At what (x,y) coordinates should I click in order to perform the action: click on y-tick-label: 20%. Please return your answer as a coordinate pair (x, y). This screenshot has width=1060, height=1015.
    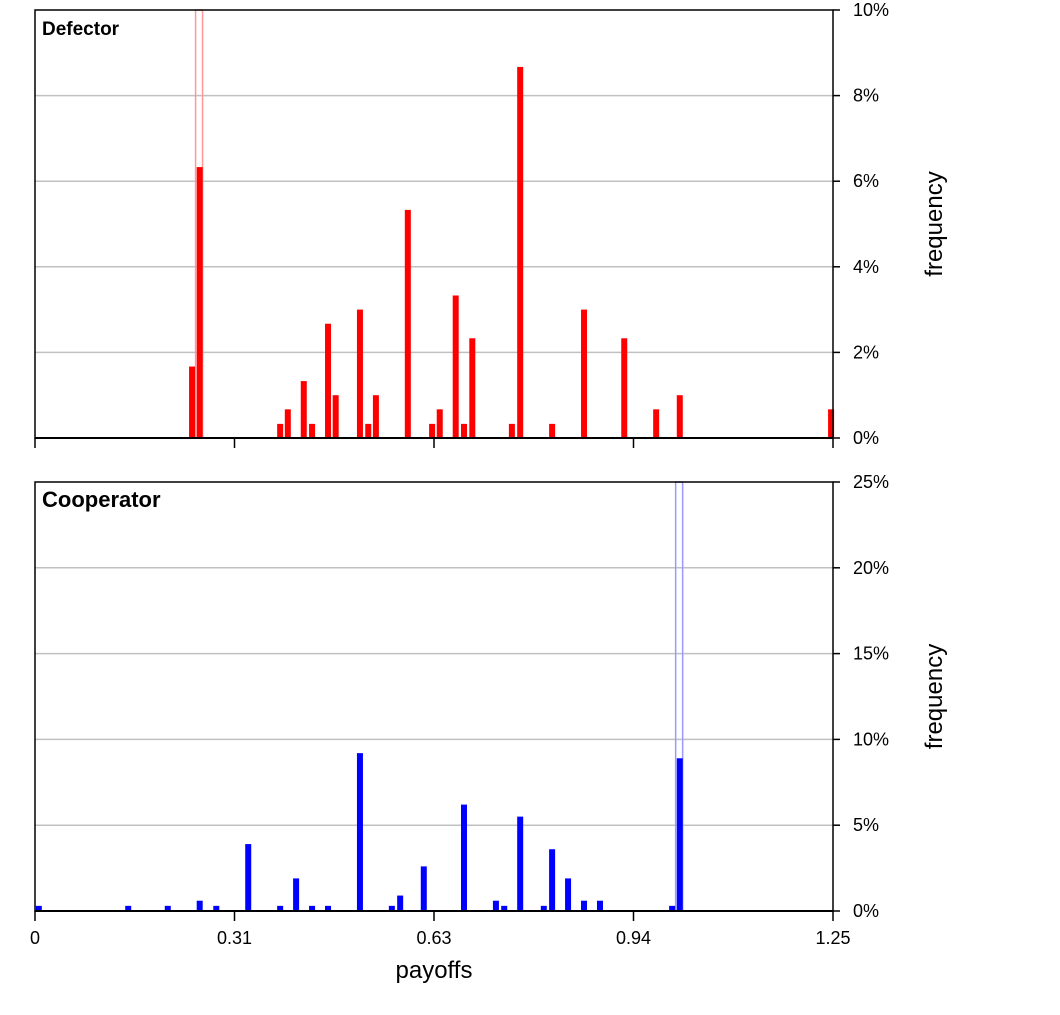
    Looking at the image, I should click on (871, 568).